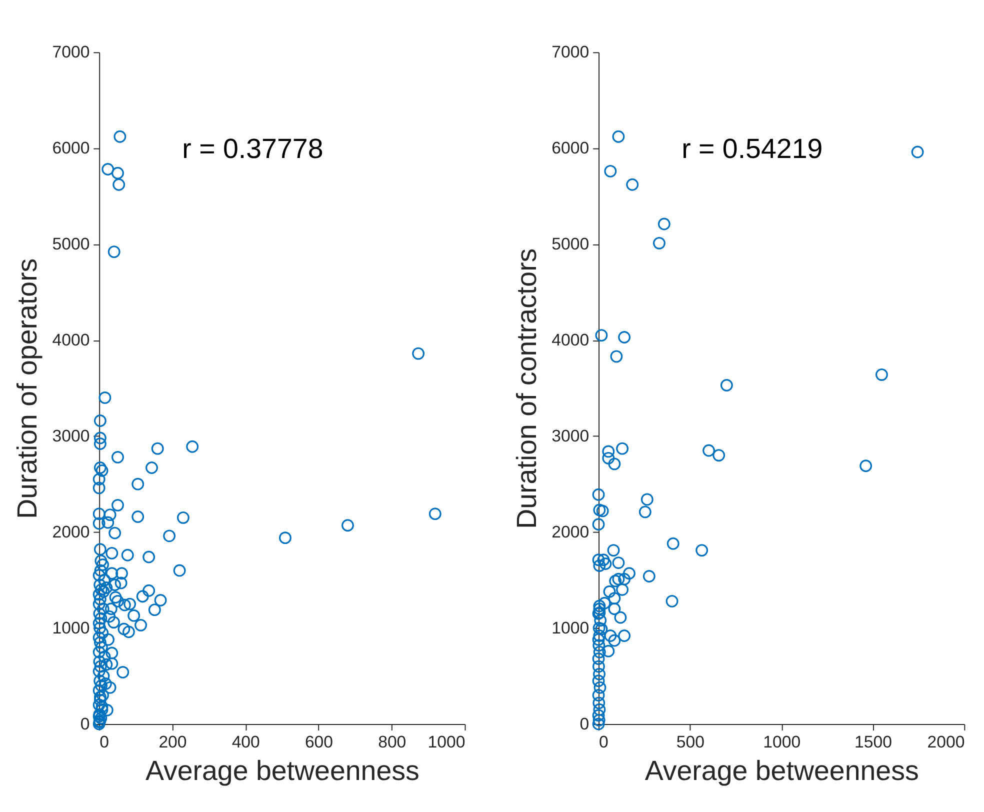 The height and width of the screenshot is (812, 984). What do you see at coordinates (26, 388) in the screenshot?
I see `y-axis-title: Duration of operators` at bounding box center [26, 388].